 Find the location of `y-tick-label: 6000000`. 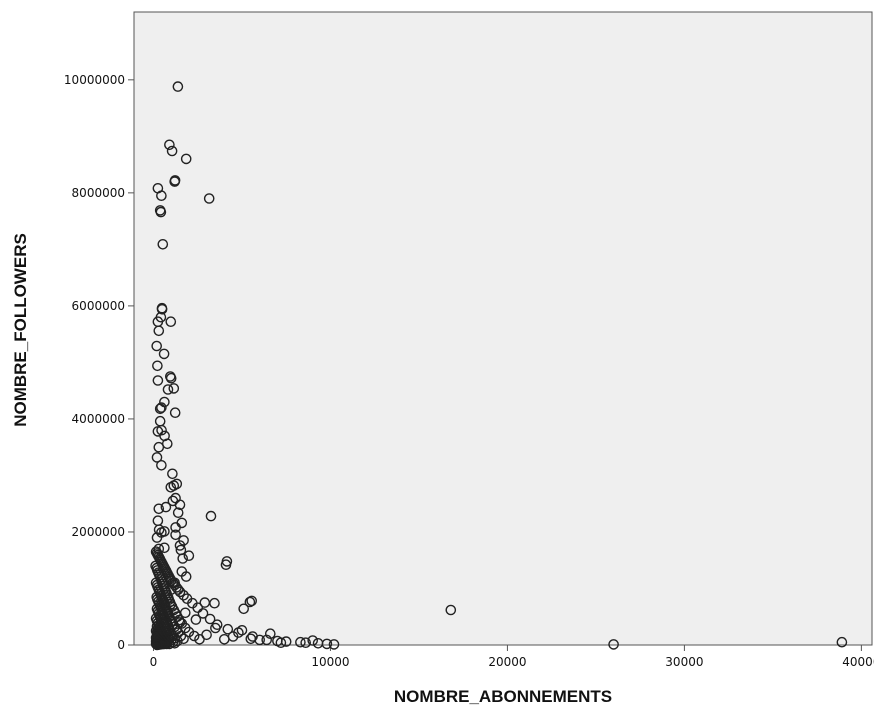

y-tick-label: 6000000 is located at coordinates (98, 306).